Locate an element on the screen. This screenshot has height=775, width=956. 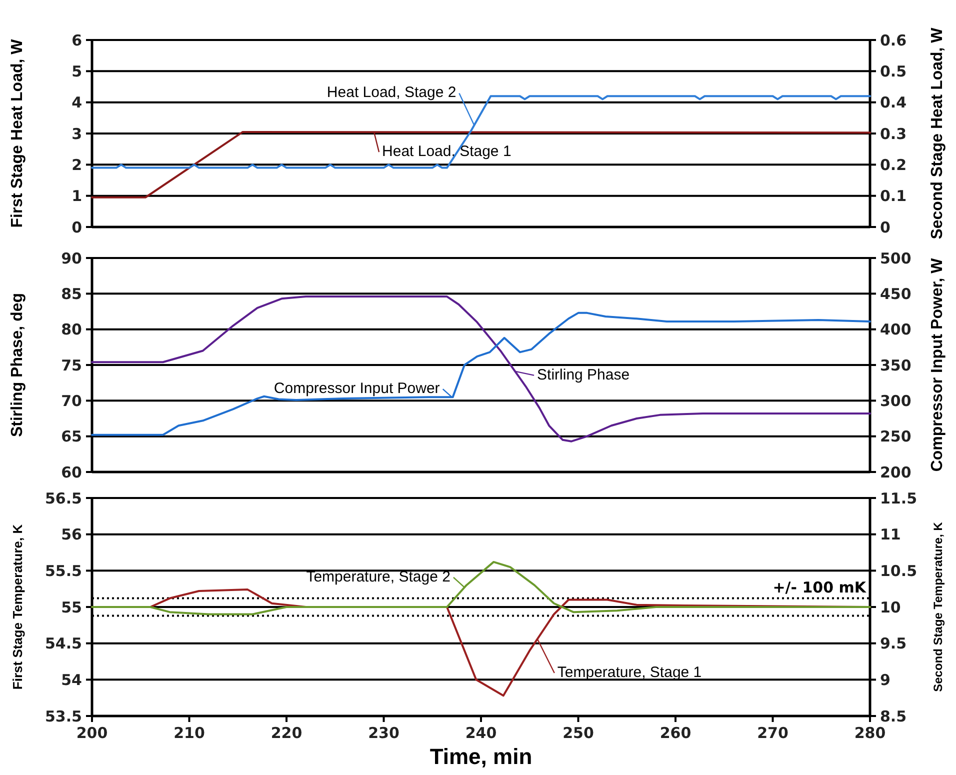
y2-tick-label: 0.4 is located at coordinates (893, 103).